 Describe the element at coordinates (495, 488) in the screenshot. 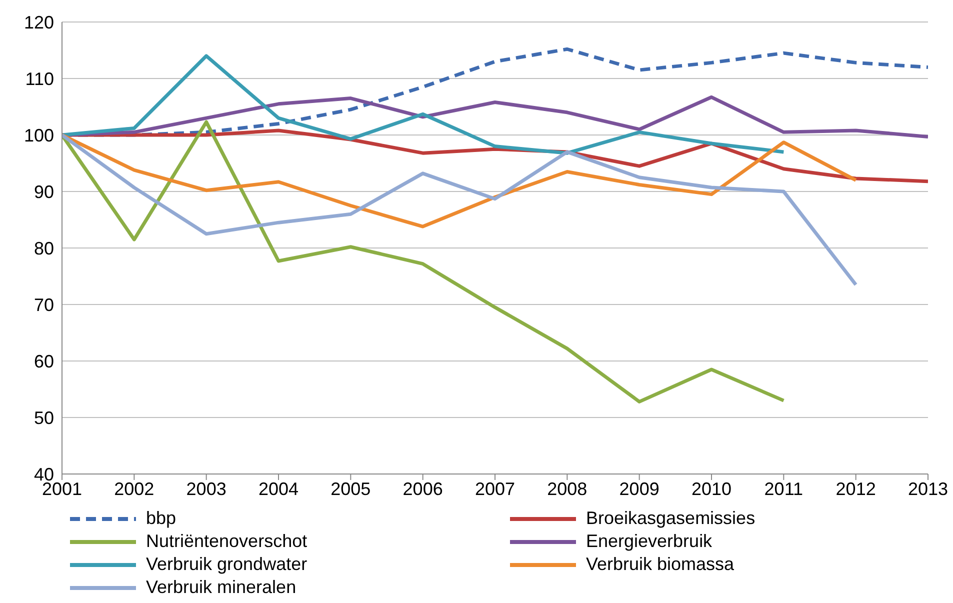

I see `x-tick-label: 2007` at that location.